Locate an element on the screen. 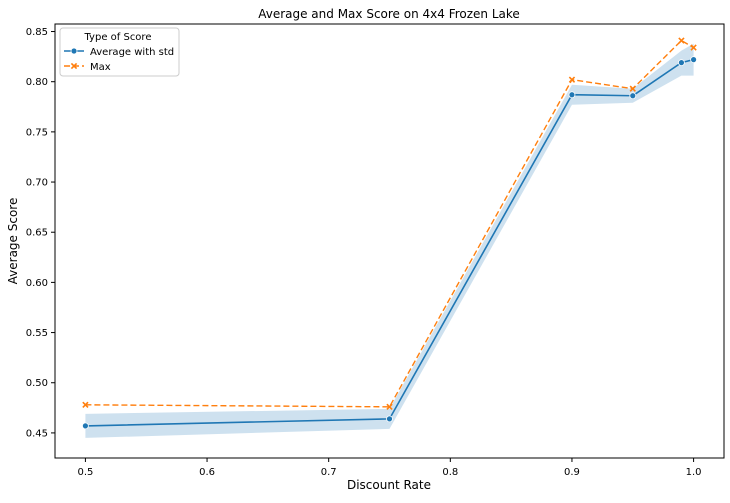 The image size is (730, 503). x-tick-label: 0.6 is located at coordinates (207, 472).